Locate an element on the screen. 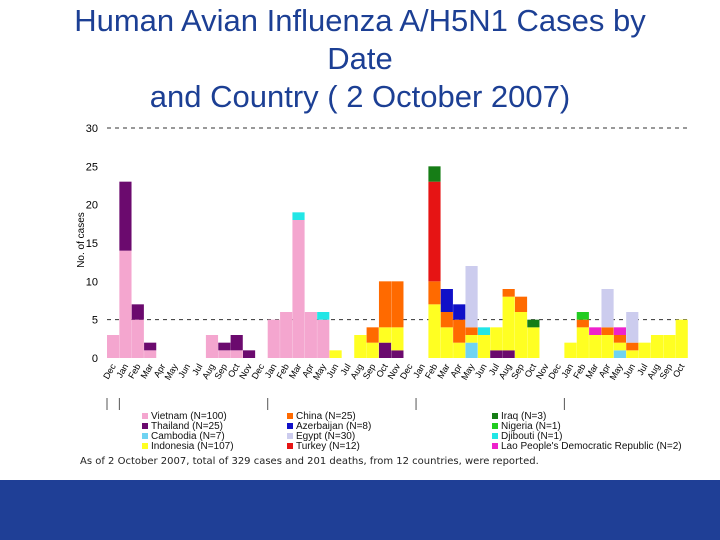 The width and height of the screenshot is (720, 540). legend-item-azerbaijan: Azerbaijan (N=8) is located at coordinates (329, 427).